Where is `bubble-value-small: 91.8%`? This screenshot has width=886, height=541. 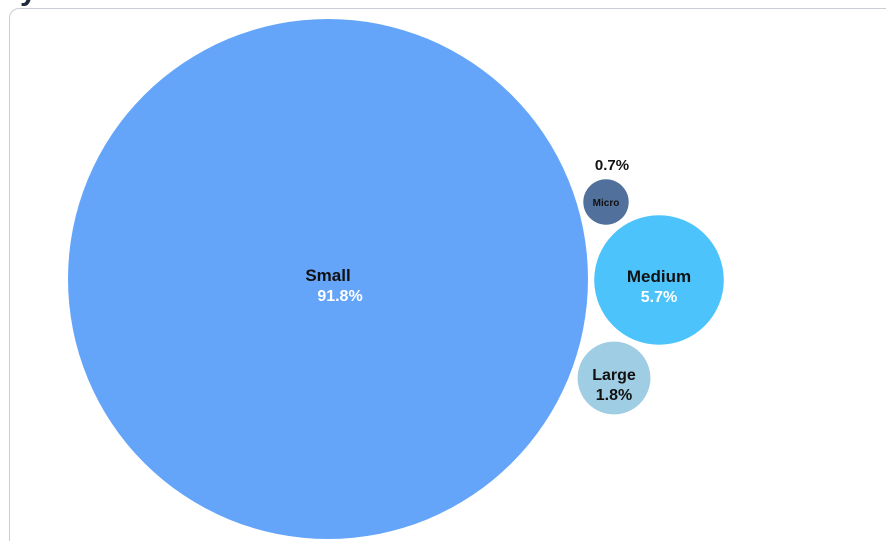
bubble-value-small: 91.8% is located at coordinates (339, 296).